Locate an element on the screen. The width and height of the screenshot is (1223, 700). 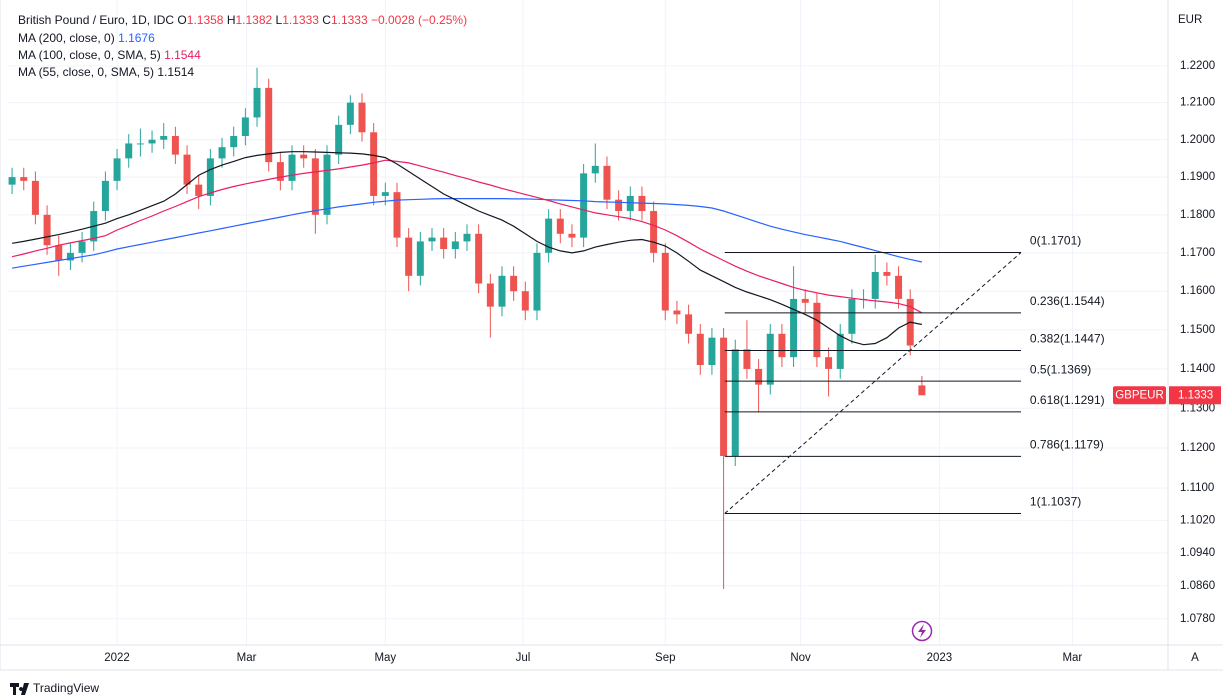
brand: TradingView is located at coordinates (54, 688).